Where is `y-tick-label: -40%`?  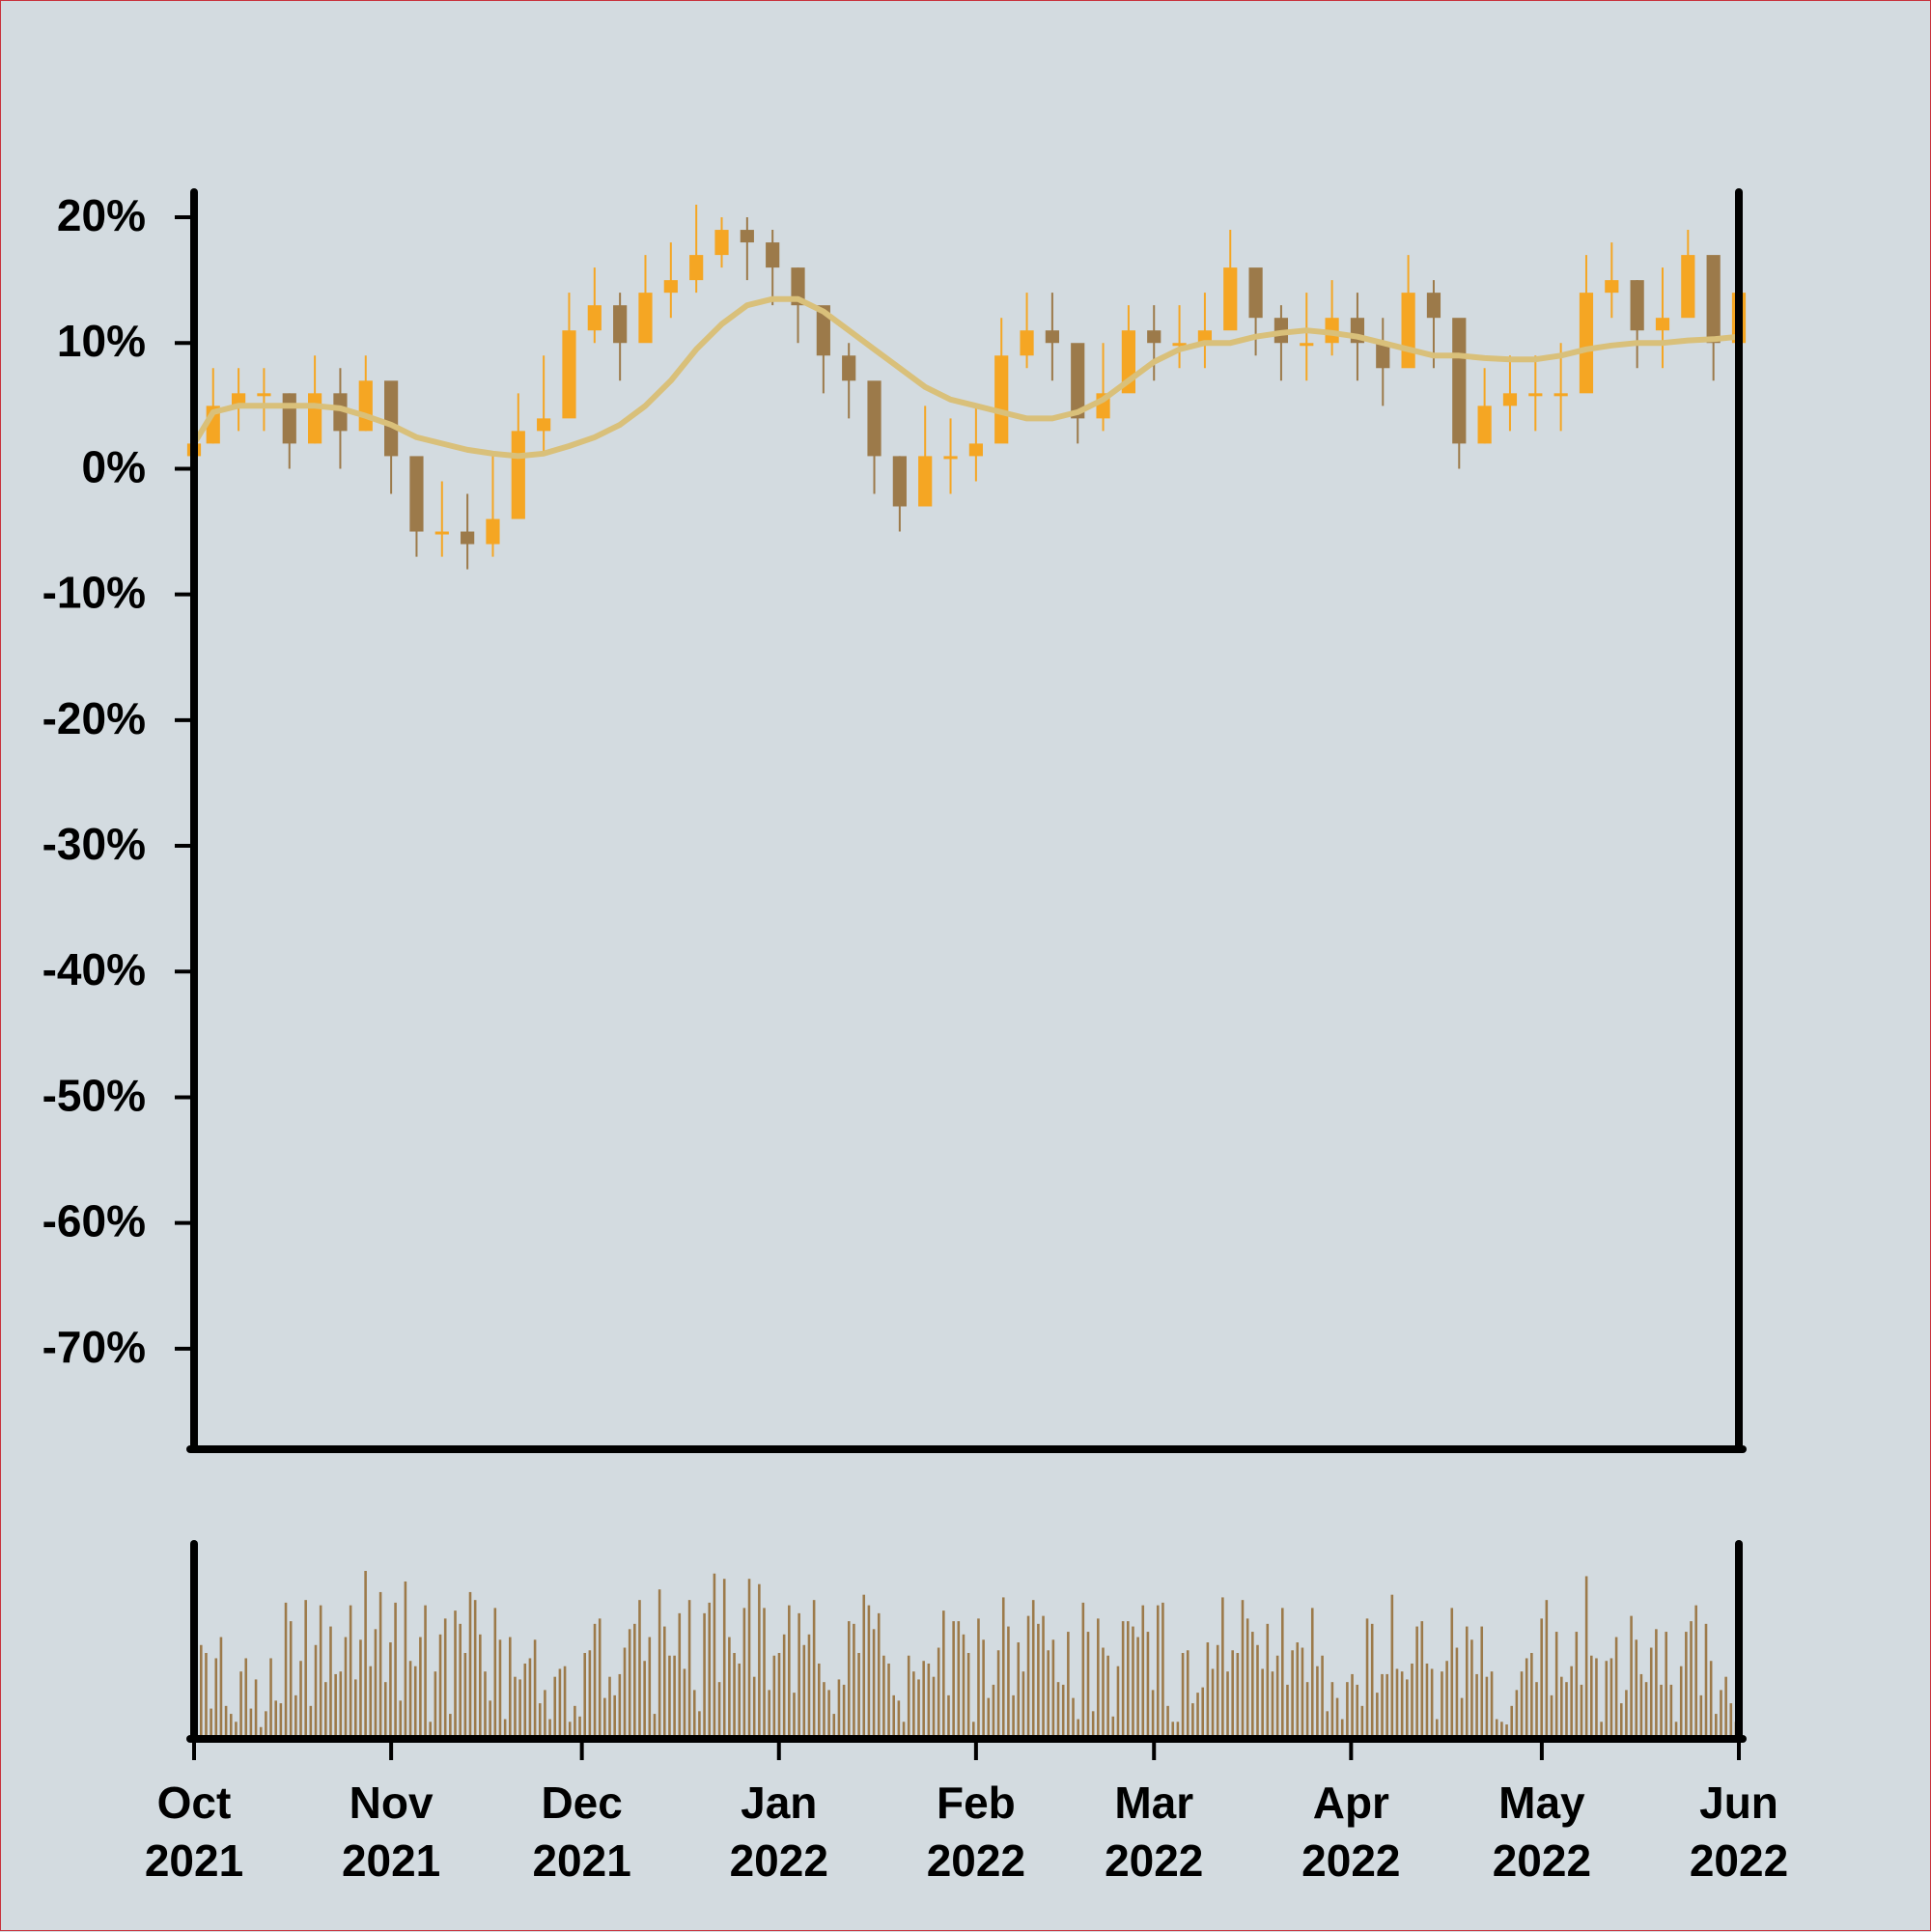 y-tick-label: -40% is located at coordinates (94, 969).